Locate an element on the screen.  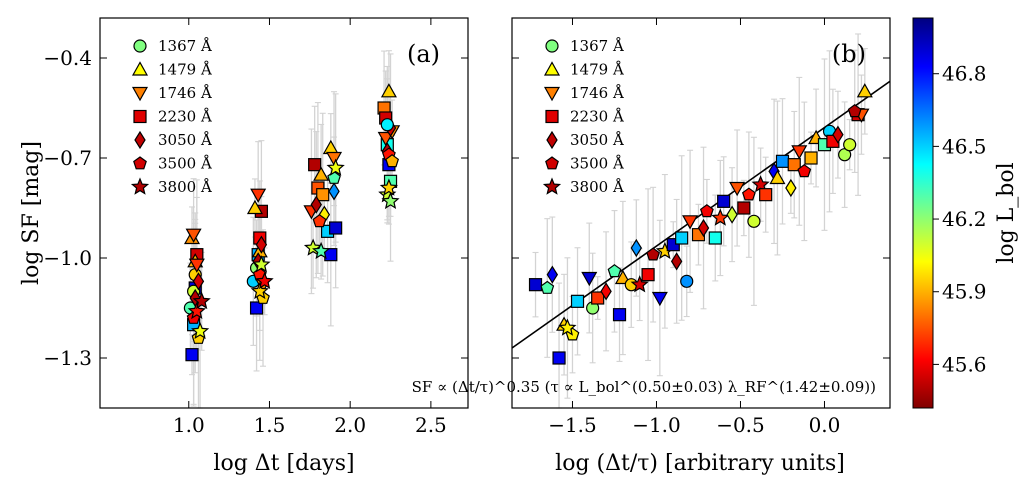
x-tick-label: −1.5 is located at coordinates (572, 425).